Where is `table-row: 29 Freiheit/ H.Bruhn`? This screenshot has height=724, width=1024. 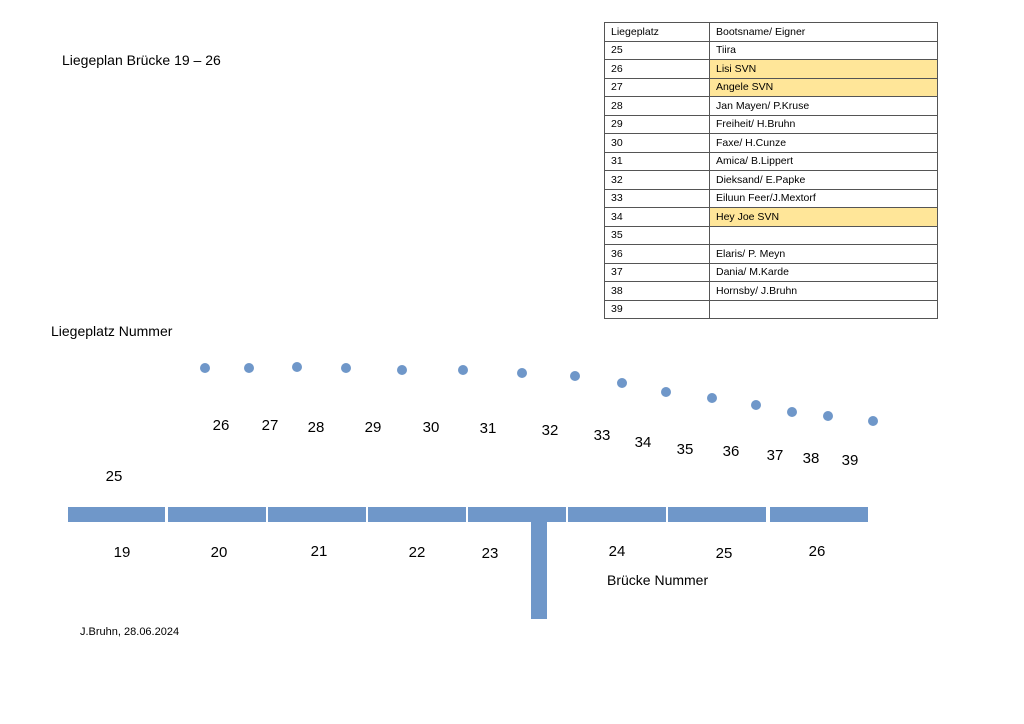 table-row: 29 Freiheit/ H.Bruhn is located at coordinates (771, 124).